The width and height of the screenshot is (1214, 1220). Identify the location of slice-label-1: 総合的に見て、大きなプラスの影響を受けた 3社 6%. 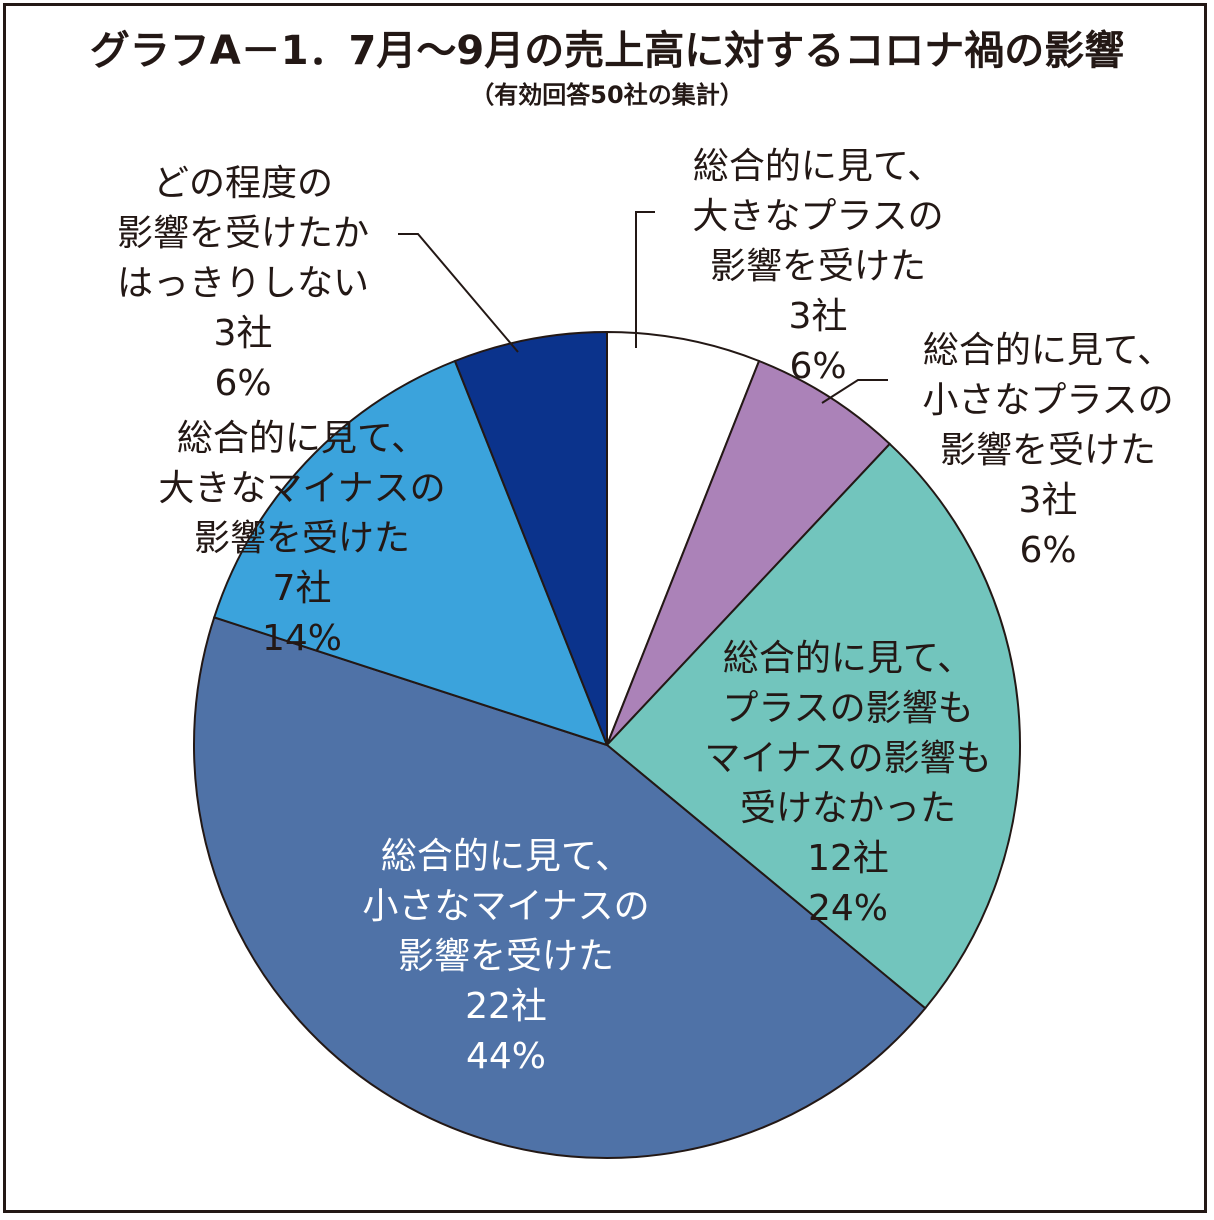
(817, 266).